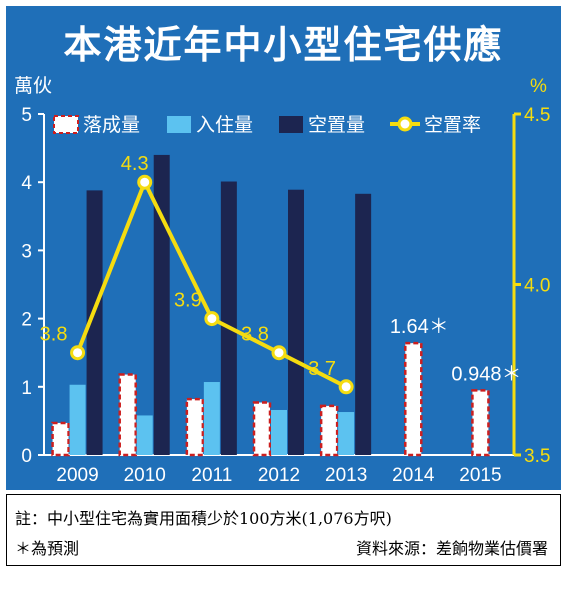 The height and width of the screenshot is (593, 567). What do you see at coordinates (486, 374) in the screenshot?
I see `completion-data-label: 0.948＊` at bounding box center [486, 374].